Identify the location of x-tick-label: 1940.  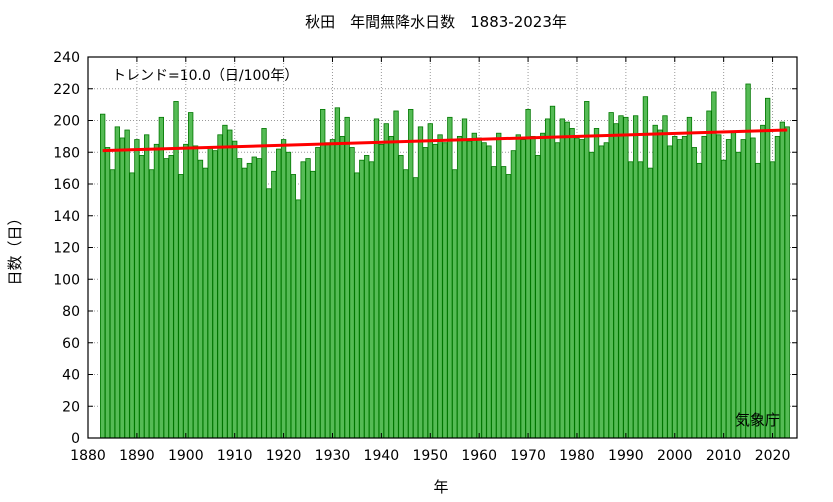
(382, 456).